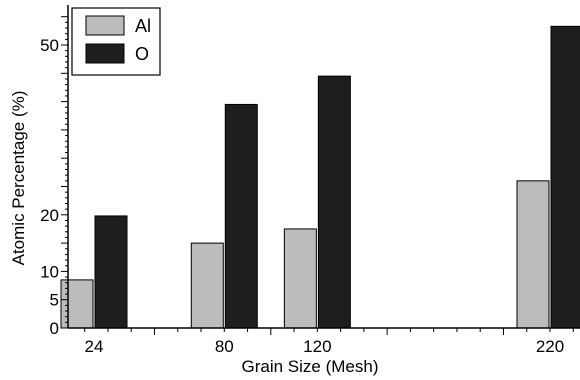 Image resolution: width=580 pixels, height=380 pixels. What do you see at coordinates (94, 346) in the screenshot?
I see `x-tick-label: 24` at bounding box center [94, 346].